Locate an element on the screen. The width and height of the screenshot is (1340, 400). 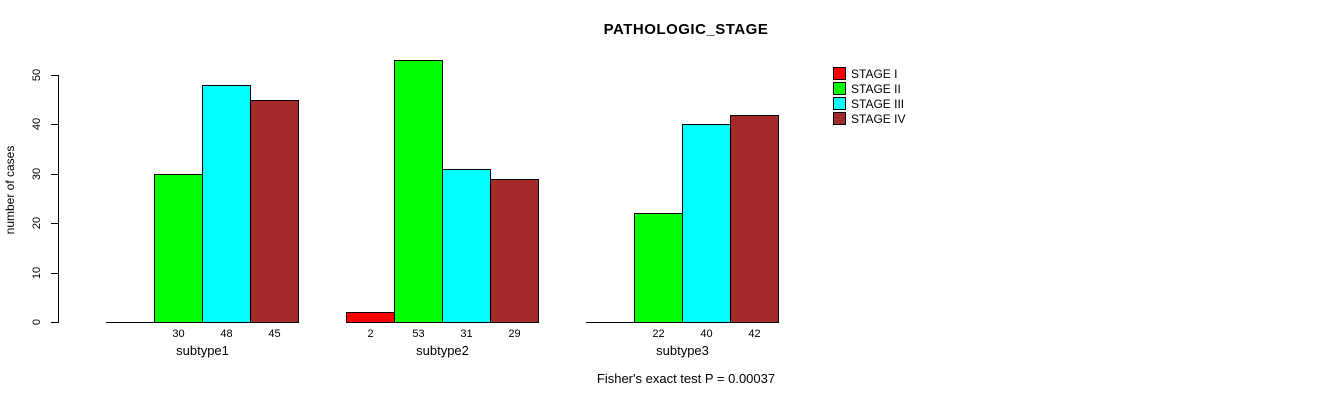
legend-label: STAGE II is located at coordinates (876, 88).